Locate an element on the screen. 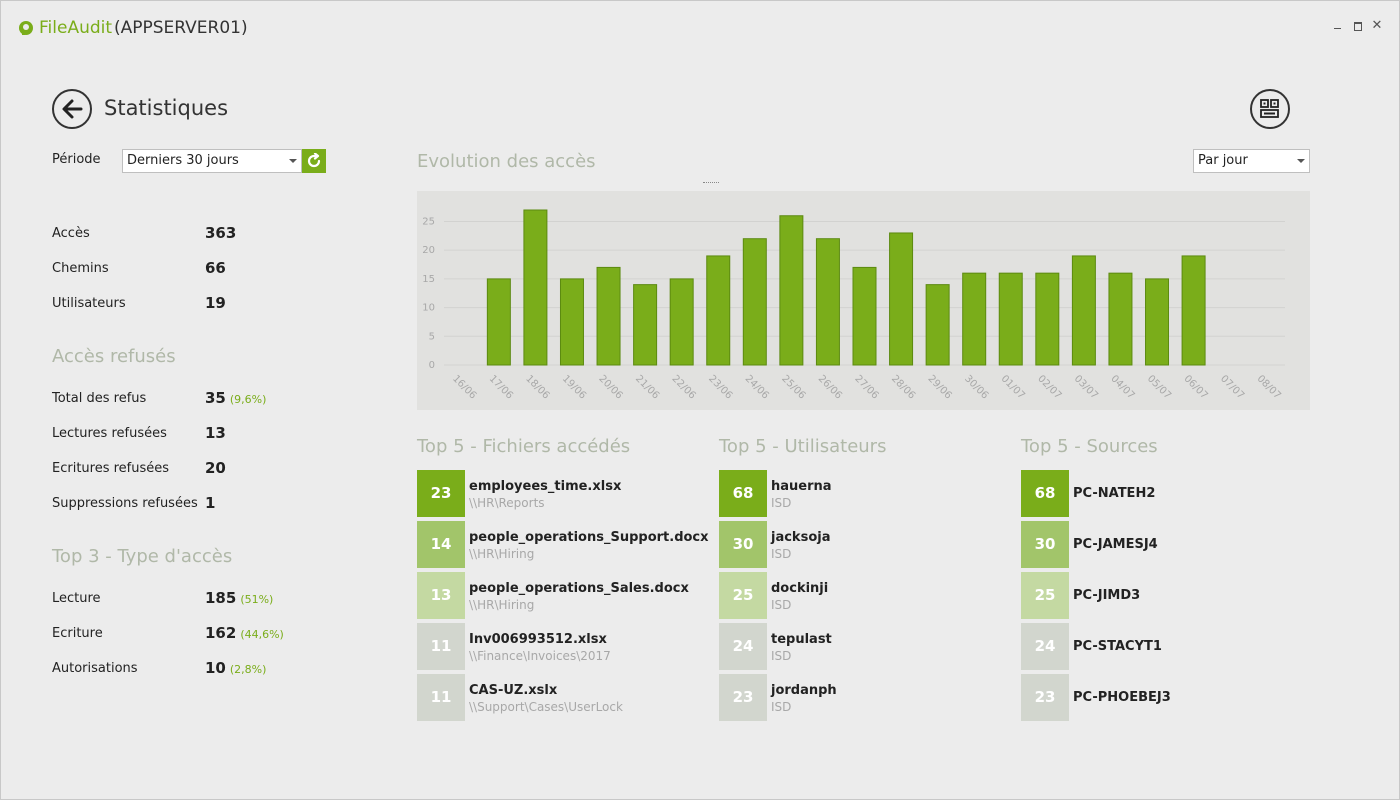  top-files-title: Top 5 - Fichiers accédés is located at coordinates (524, 446).